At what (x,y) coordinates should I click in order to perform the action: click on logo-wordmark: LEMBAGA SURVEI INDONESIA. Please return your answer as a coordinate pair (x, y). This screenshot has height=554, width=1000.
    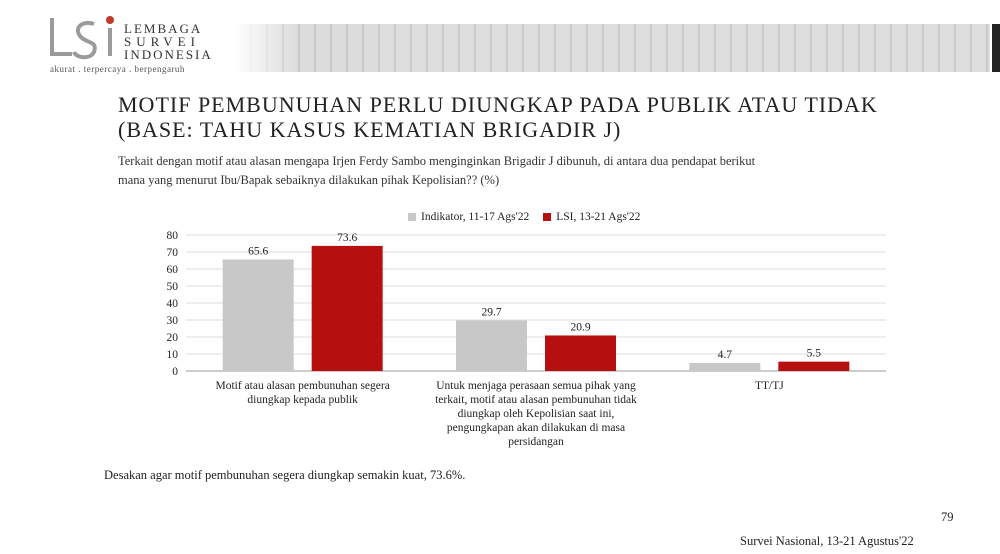
    Looking at the image, I should click on (168, 41).